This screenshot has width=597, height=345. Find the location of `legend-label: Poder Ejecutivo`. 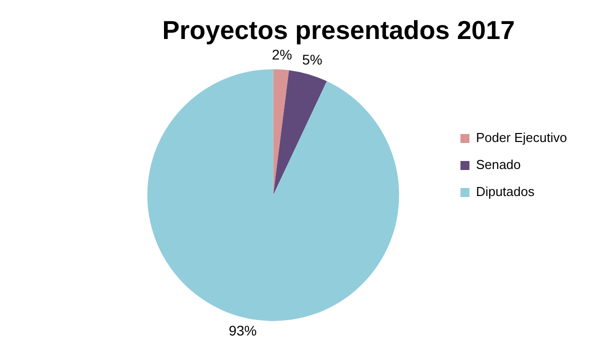

legend-label: Poder Ejecutivo is located at coordinates (522, 138).